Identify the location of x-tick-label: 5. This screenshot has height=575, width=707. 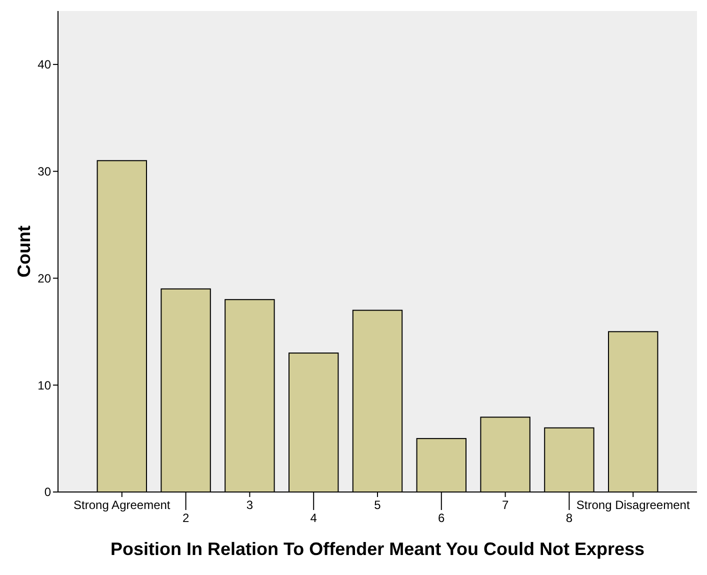
(378, 505).